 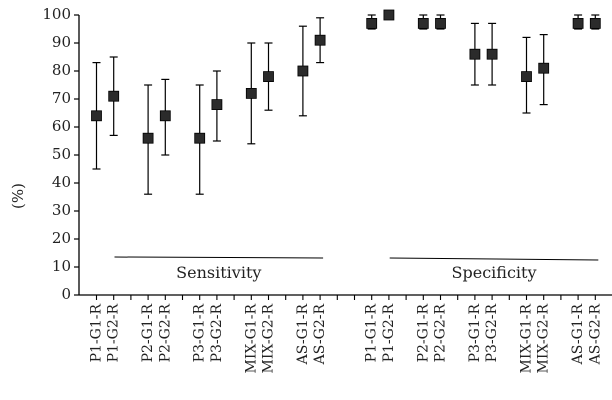 I want to click on y-tick-label: 70, so click(x=61, y=98).